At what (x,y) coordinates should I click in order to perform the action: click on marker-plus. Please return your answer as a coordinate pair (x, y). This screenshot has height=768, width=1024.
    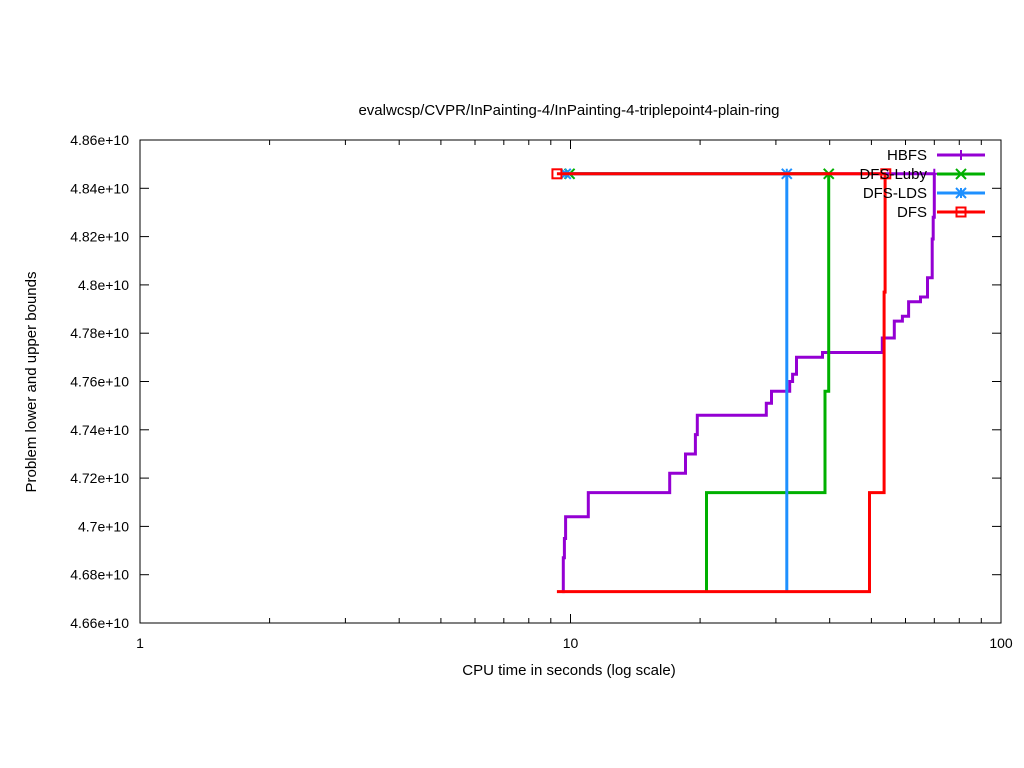
    Looking at the image, I should click on (961, 155).